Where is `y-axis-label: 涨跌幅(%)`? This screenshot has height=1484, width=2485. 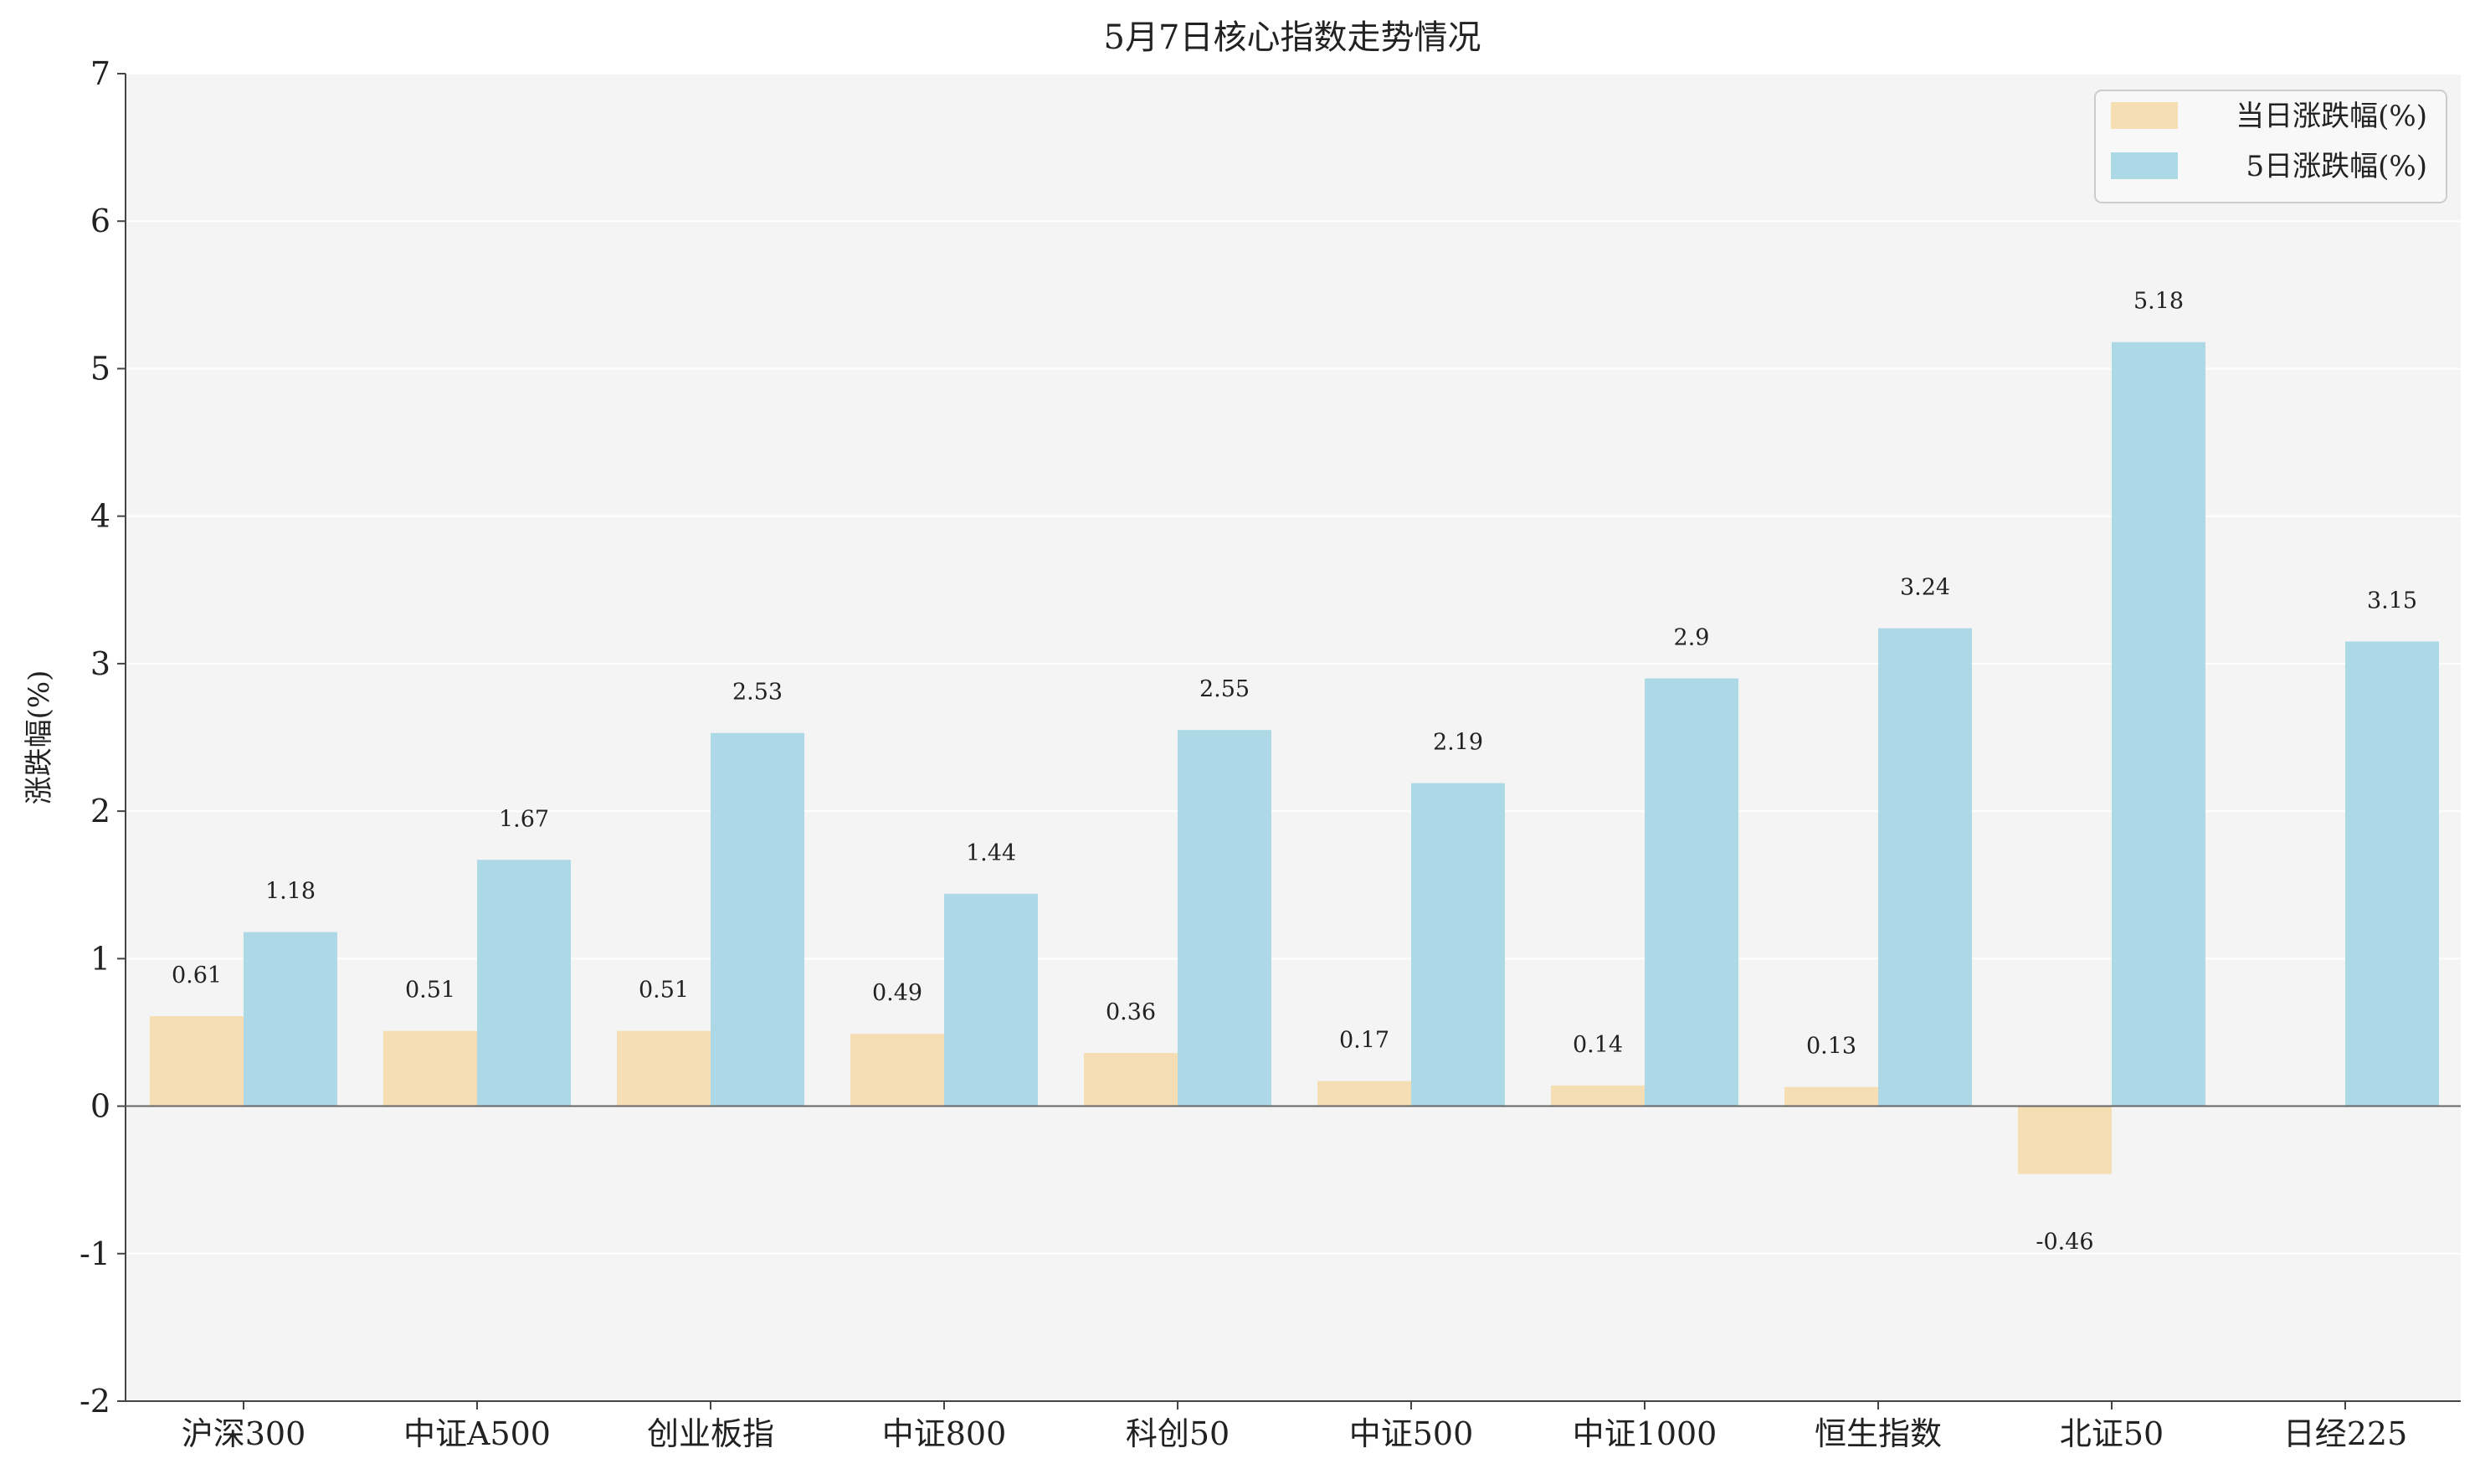
y-axis-label: 涨跌幅(%) is located at coordinates (39, 737).